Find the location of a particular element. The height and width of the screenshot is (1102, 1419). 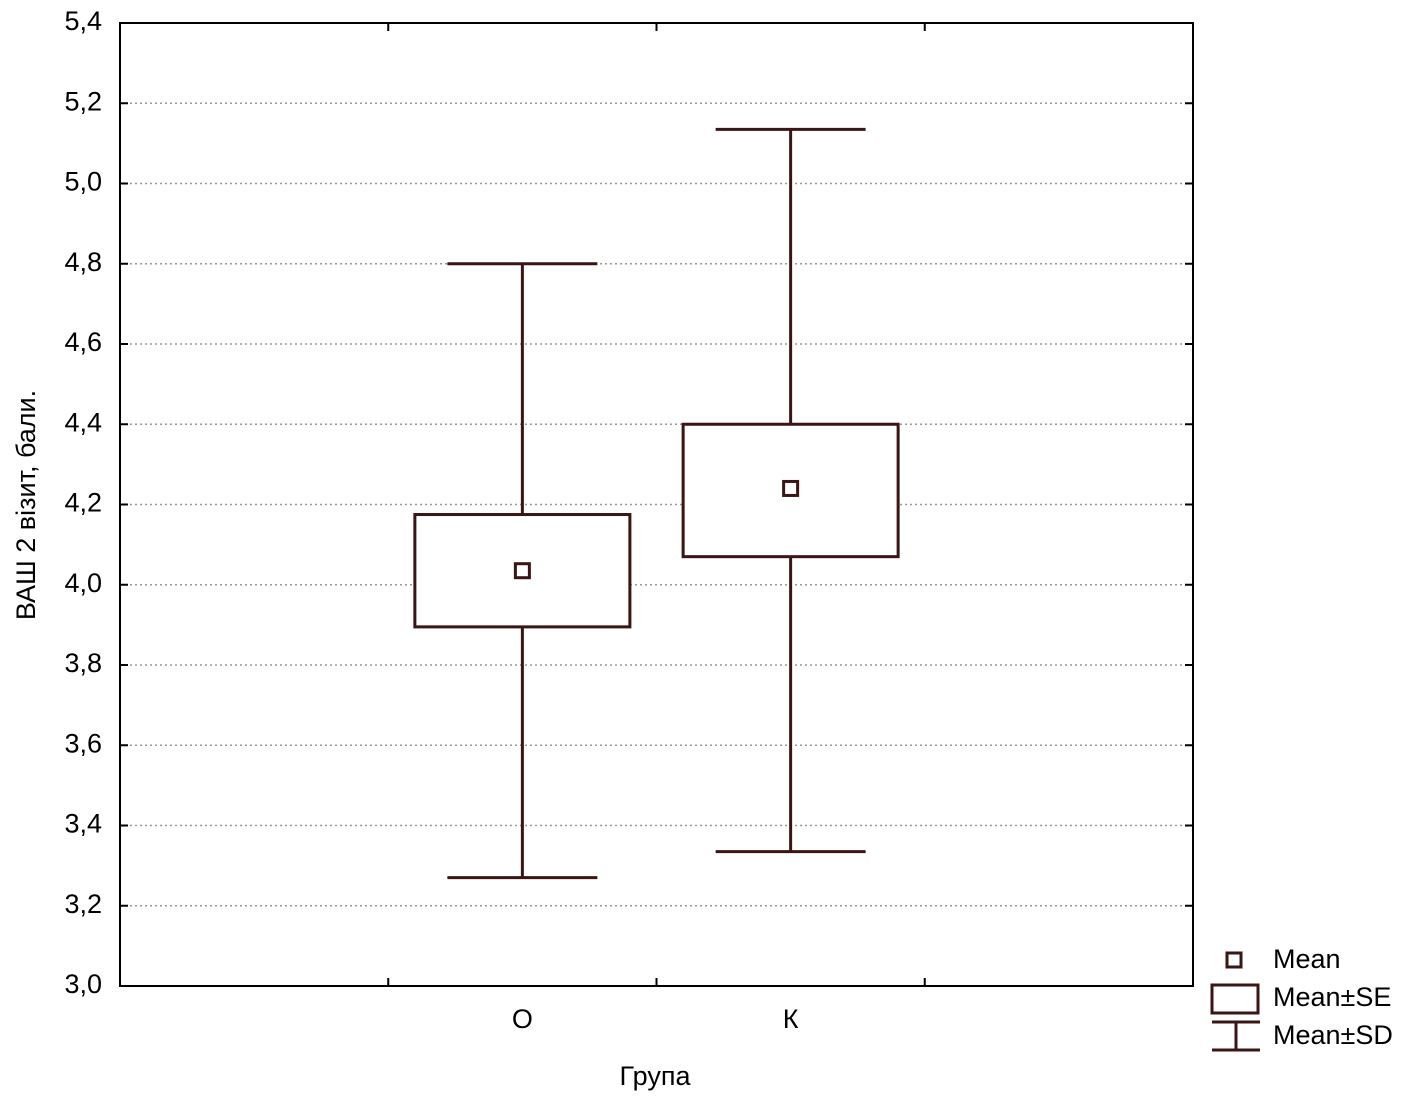

x-tick-label: О is located at coordinates (522, 1019).